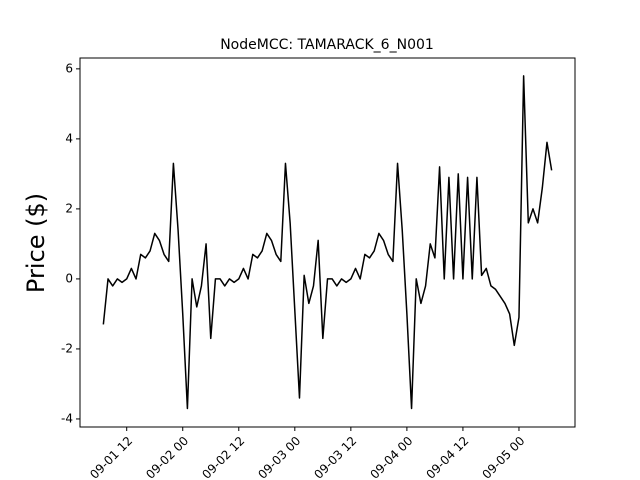 This screenshot has height=480, width=640. I want to click on x-tick-label: 09-03 00, so click(279, 457).